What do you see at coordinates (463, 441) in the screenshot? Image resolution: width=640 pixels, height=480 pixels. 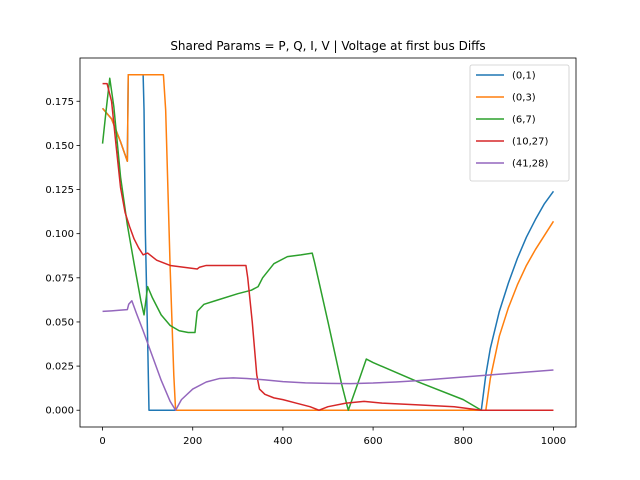 I see `x-tick-label: 800` at bounding box center [463, 441].